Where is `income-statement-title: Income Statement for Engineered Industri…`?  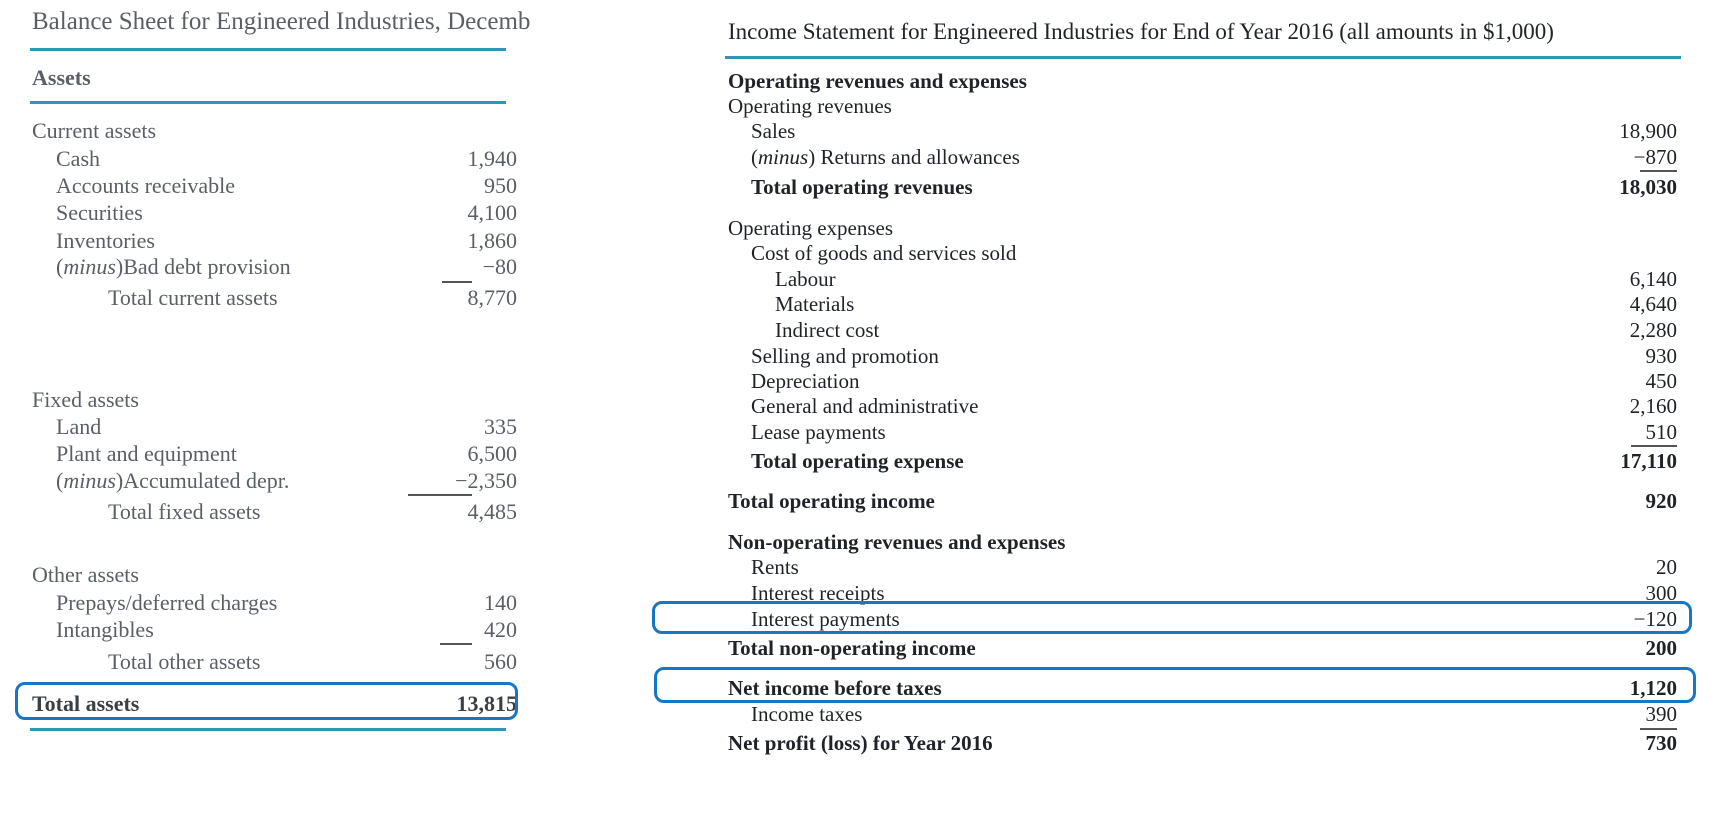 income-statement-title: Income Statement for Engineered Industri… is located at coordinates (1141, 31).